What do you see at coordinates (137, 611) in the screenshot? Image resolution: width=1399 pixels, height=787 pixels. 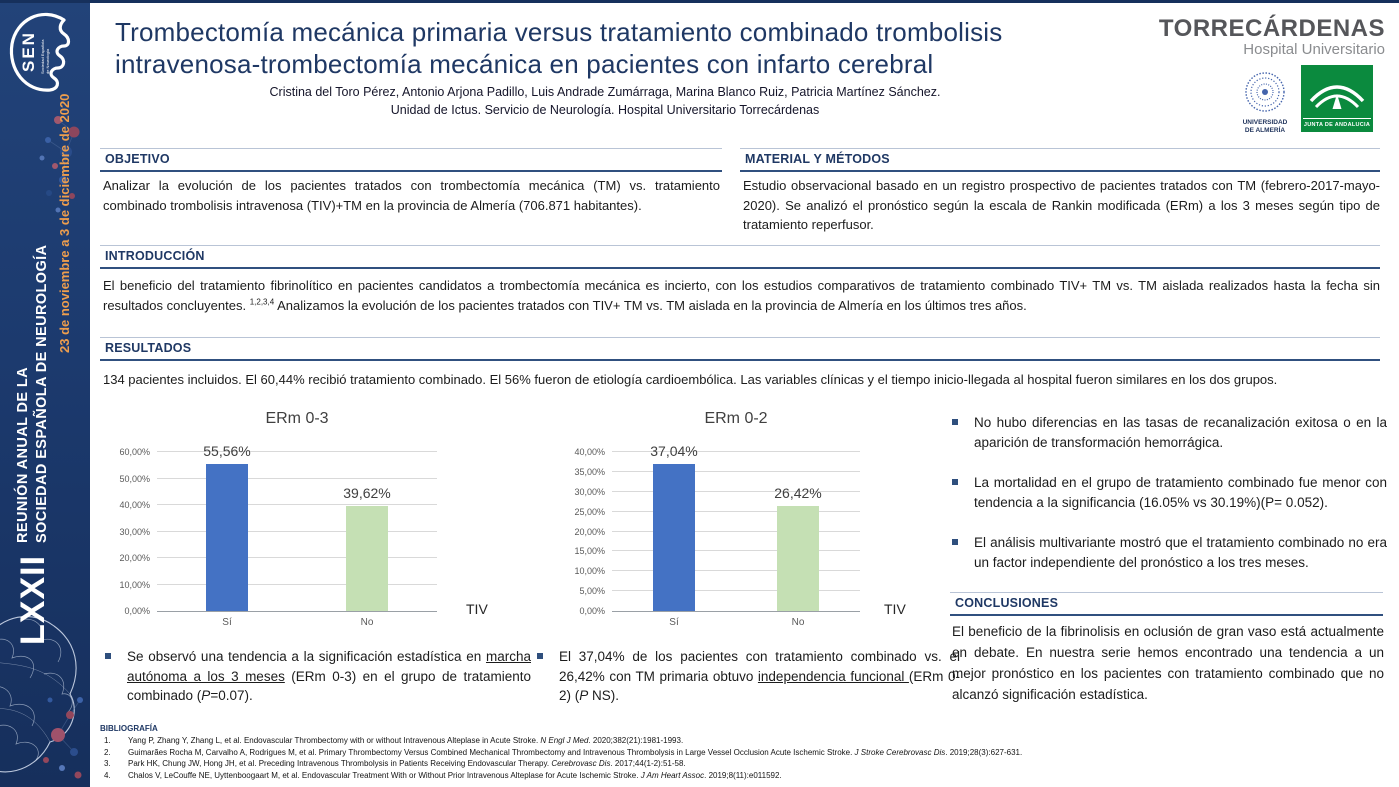 I see `y-axis-tick-label: 0,00%` at bounding box center [137, 611].